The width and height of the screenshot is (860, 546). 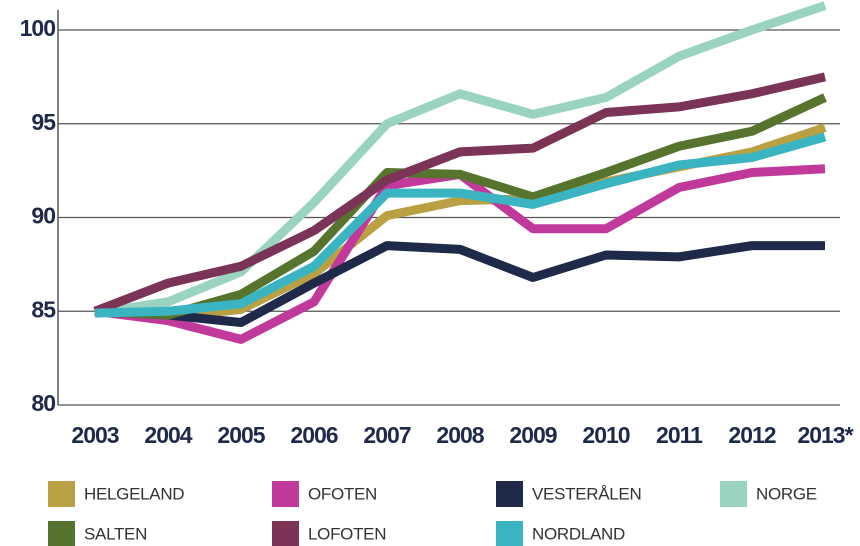 What do you see at coordinates (679, 435) in the screenshot?
I see `x-tick-label: 2011` at bounding box center [679, 435].